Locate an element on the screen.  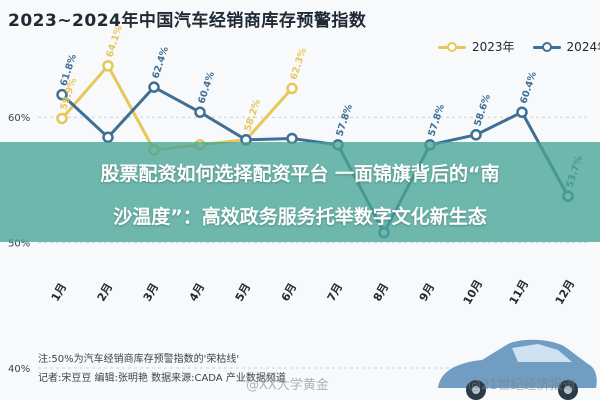
legend-swatch-2024 is located at coordinates (546, 46).